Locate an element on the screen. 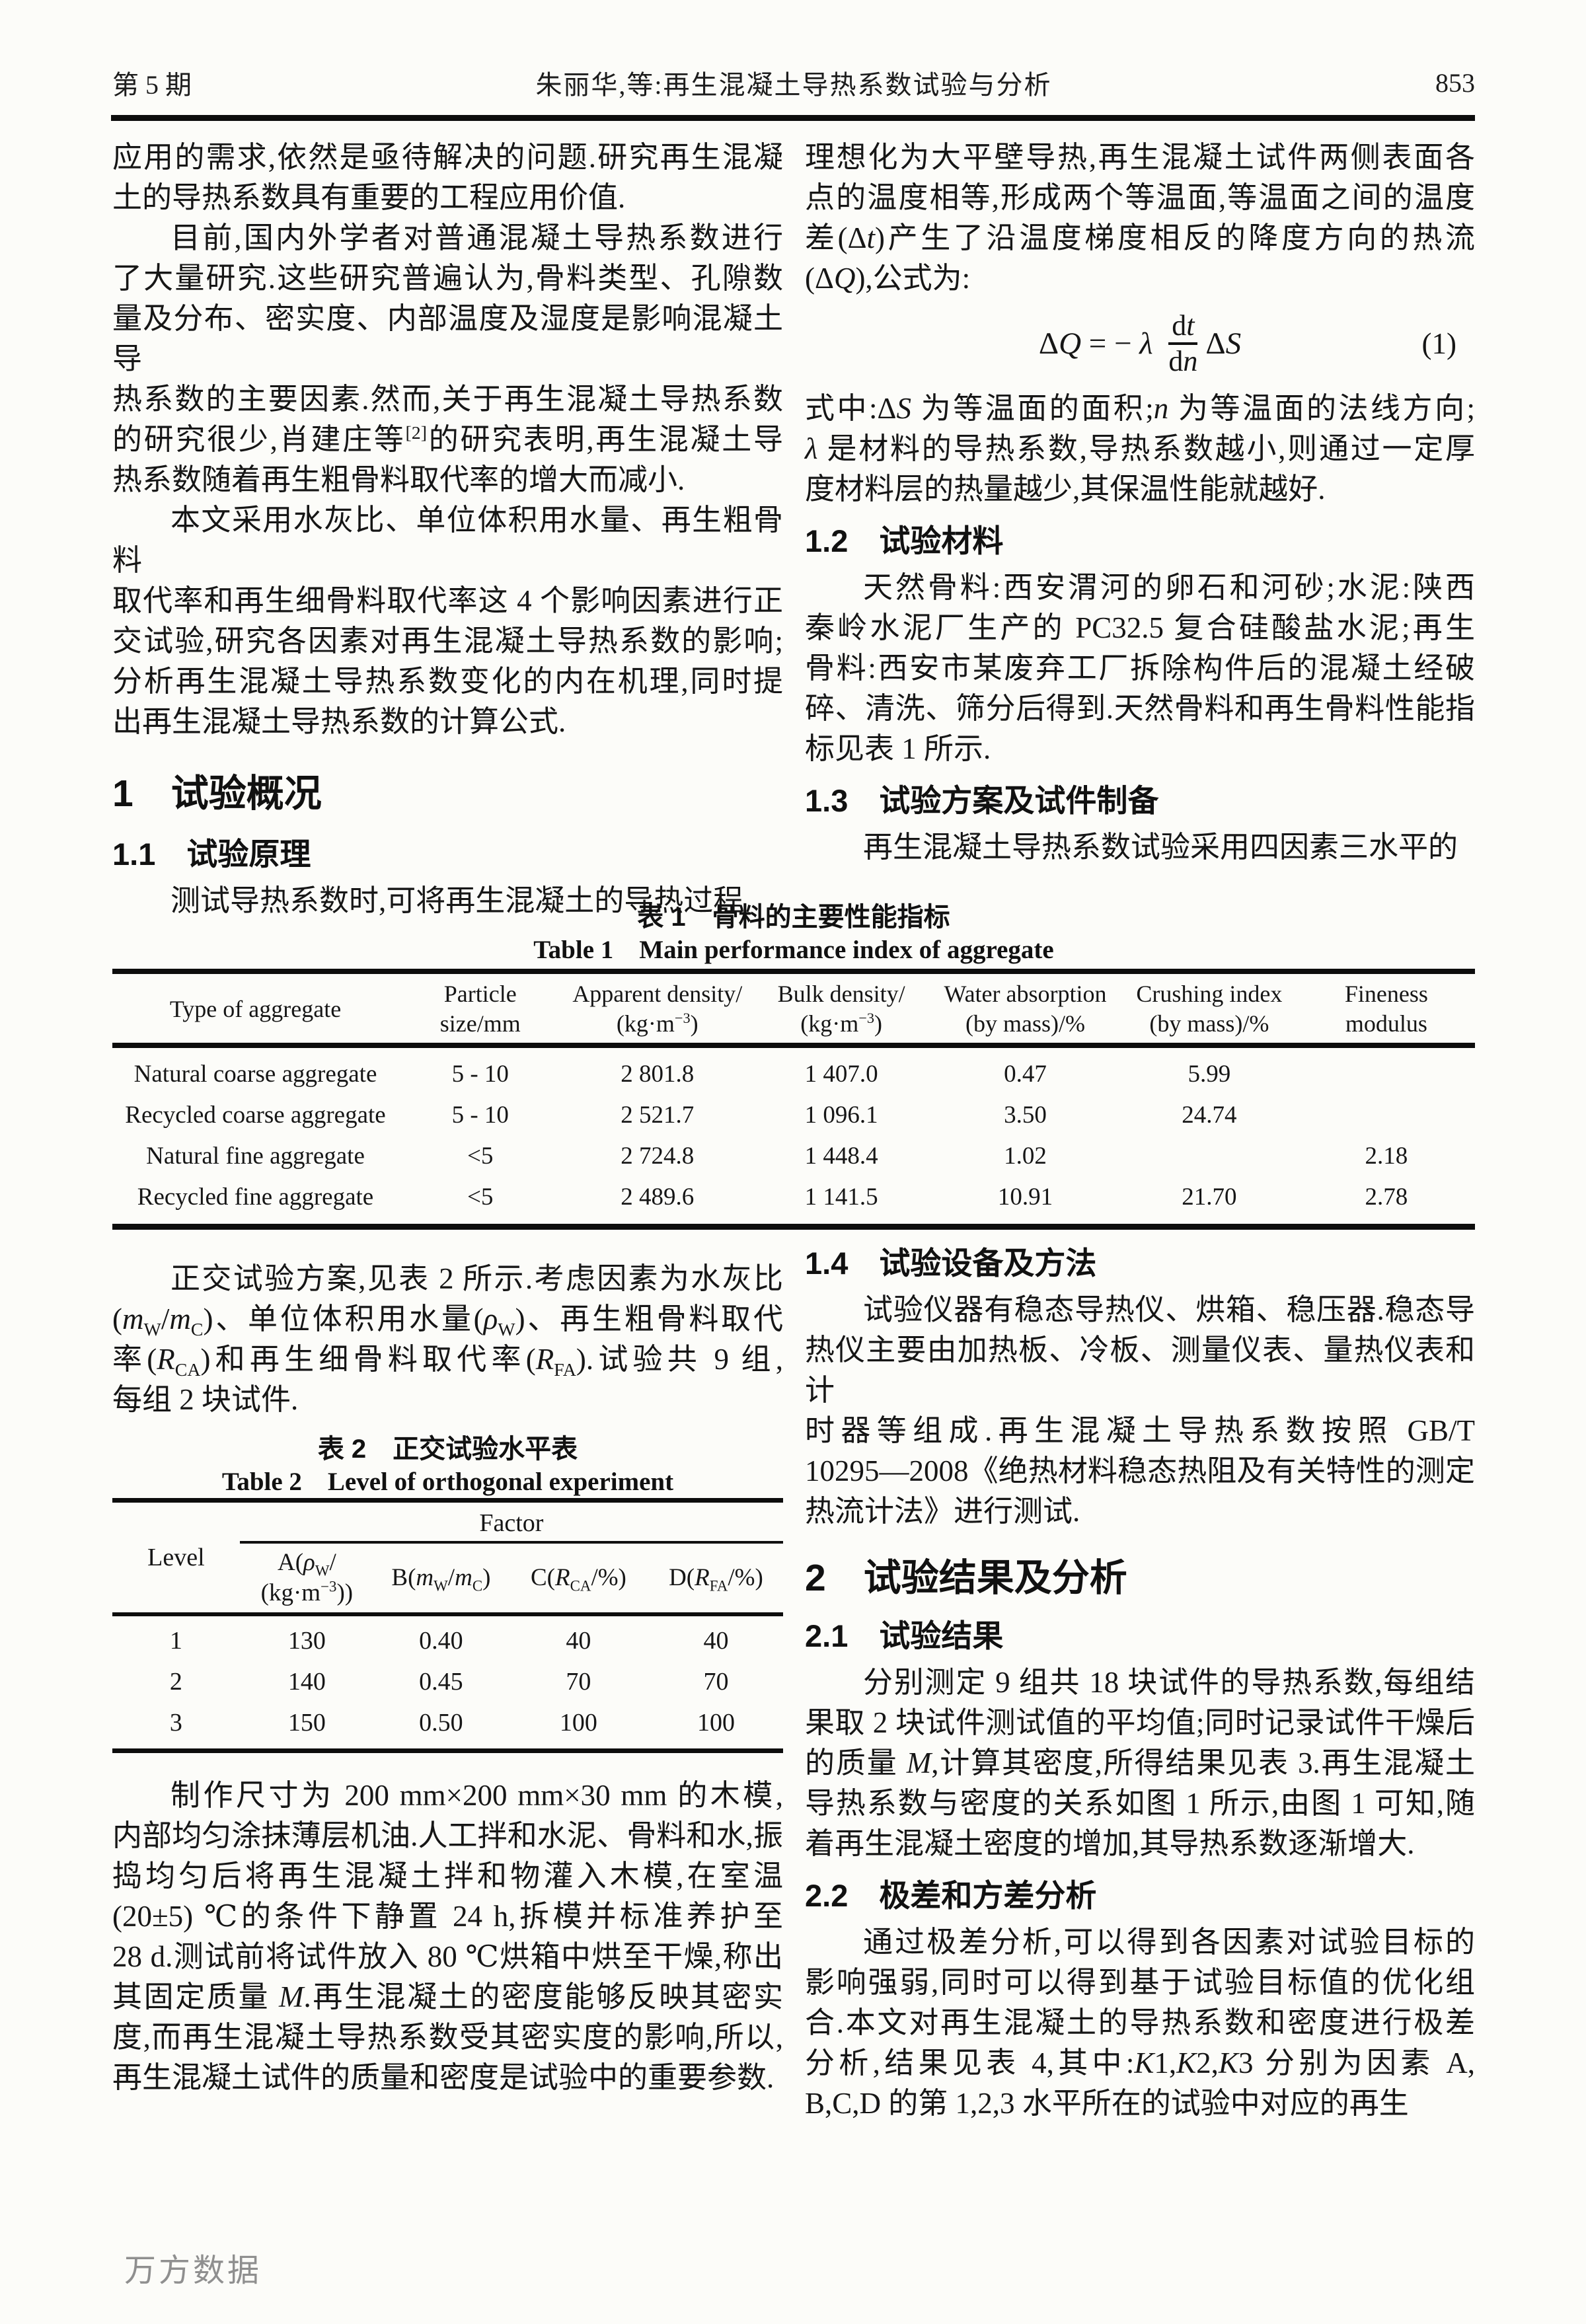 This screenshot has width=1586, height=2324. text-line: 着再生混凝土密度的增加,其导热系数逐渐增大. is located at coordinates (1110, 1844).